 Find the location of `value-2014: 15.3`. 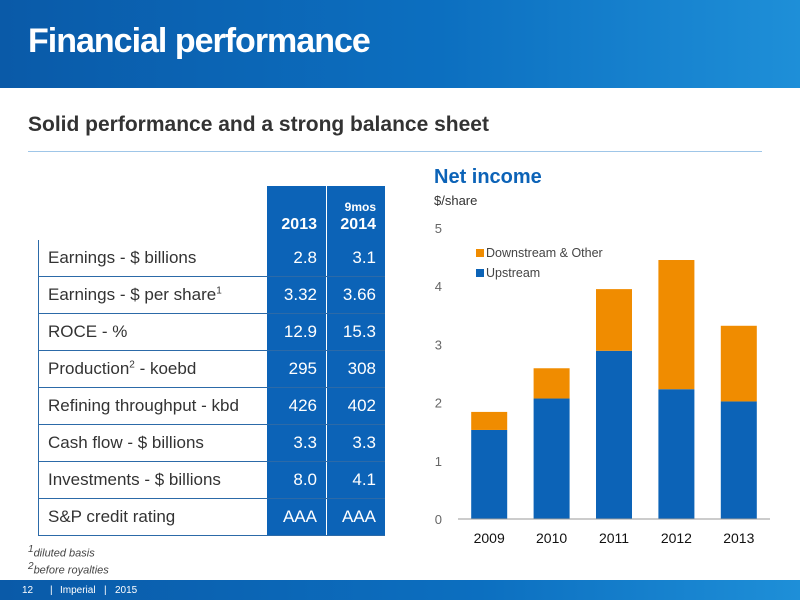

value-2014: 15.3 is located at coordinates (355, 332).